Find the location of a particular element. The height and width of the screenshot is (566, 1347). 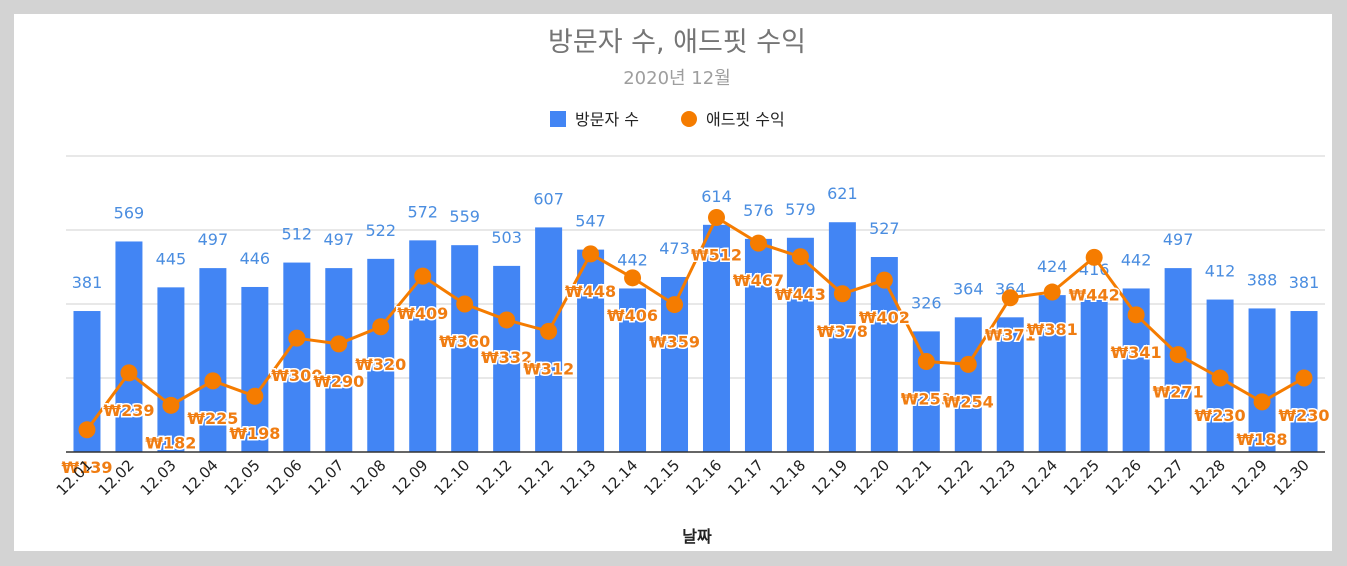

bar-value-label: 621 is located at coordinates (842, 193).